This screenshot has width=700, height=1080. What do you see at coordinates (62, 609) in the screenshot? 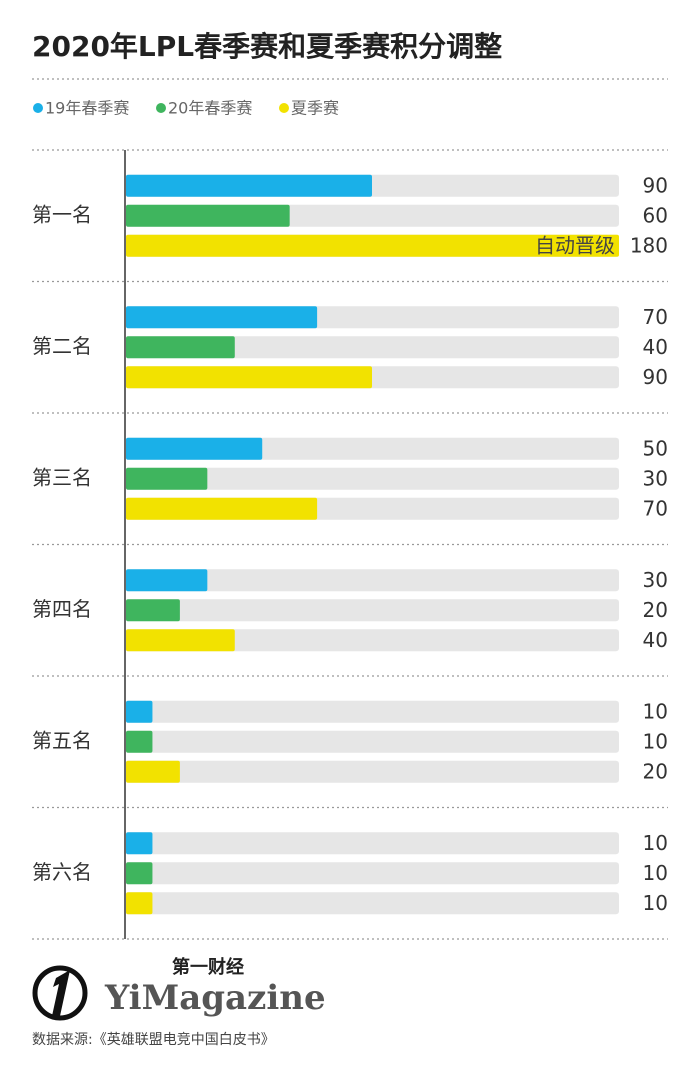
I see `category-label: 第四名` at bounding box center [62, 609].